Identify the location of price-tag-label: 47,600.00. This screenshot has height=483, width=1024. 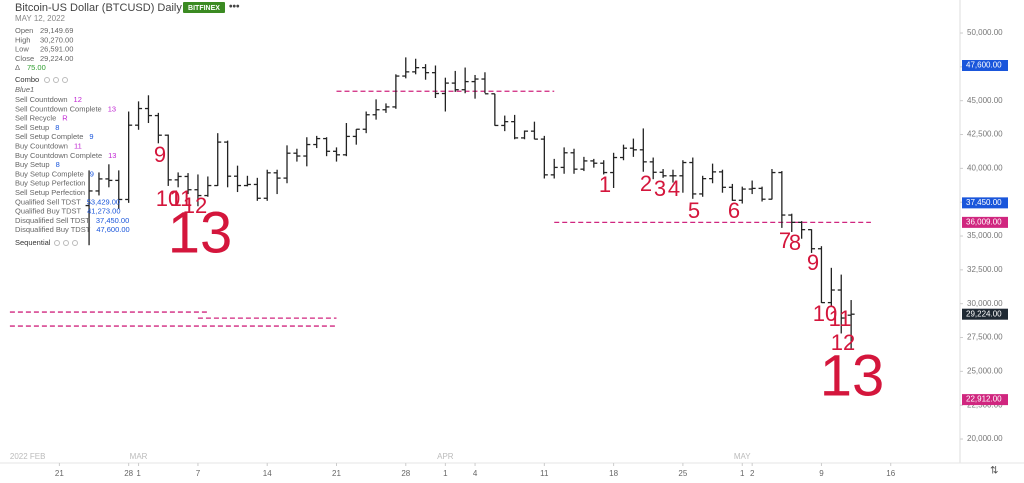
(984, 65).